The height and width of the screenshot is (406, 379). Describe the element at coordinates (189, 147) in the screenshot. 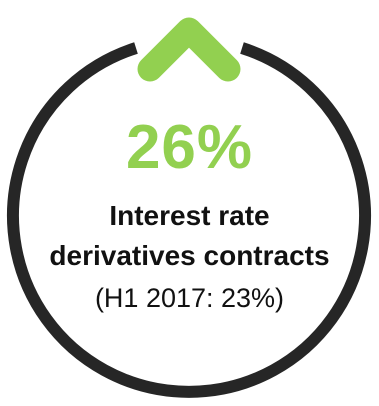

I see `stat-value: 26%` at that location.